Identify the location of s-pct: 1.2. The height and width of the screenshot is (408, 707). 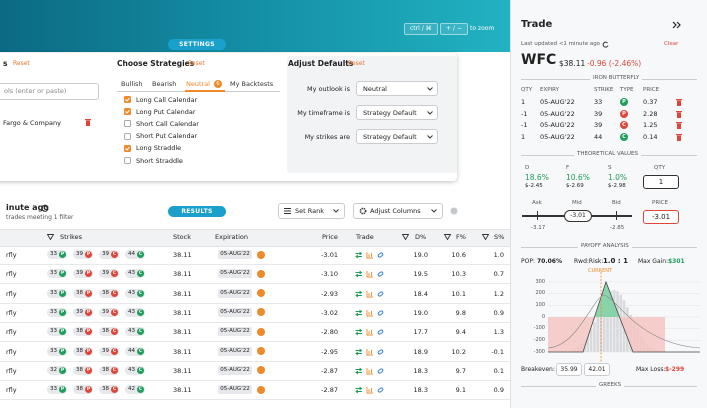
(498, 293).